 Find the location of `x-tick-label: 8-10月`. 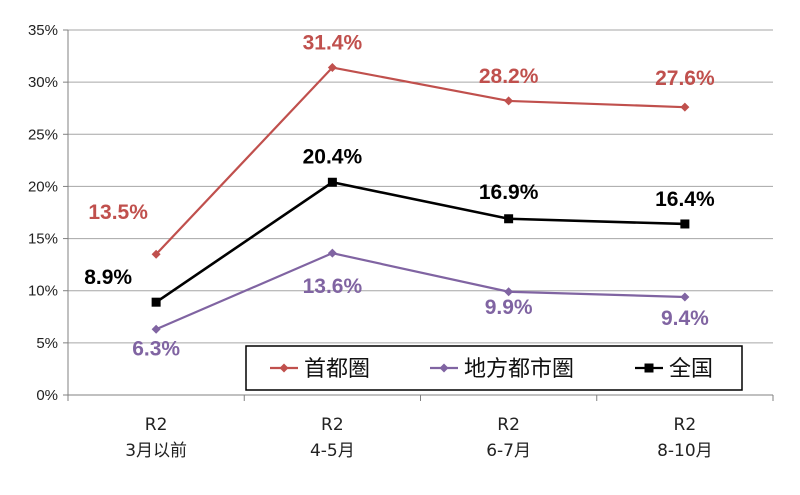

x-tick-label: 8-10月 is located at coordinates (685, 451).